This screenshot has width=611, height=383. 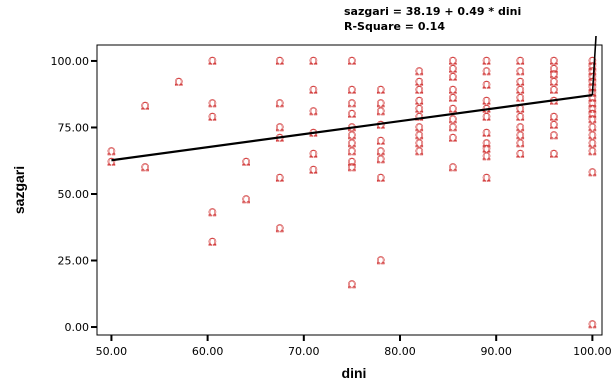 I want to click on x-axis: 50.00 60.00 70.00 80.00 90.00 100.00, so click(x=353, y=346).